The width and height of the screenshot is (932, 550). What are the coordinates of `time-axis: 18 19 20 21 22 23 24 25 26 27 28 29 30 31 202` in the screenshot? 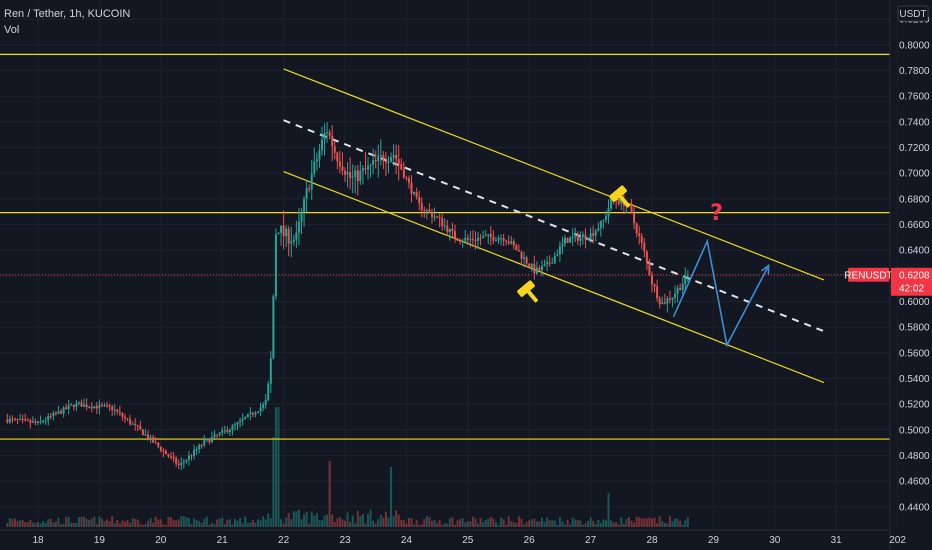 It's located at (469, 540).